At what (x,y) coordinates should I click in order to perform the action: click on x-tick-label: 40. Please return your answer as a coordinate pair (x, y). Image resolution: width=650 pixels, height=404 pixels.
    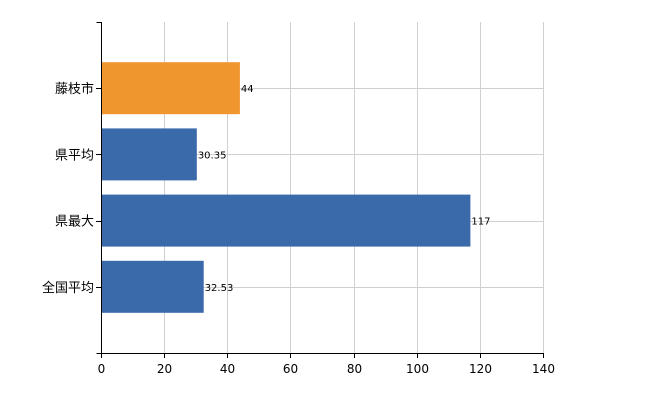
    Looking at the image, I should click on (227, 369).